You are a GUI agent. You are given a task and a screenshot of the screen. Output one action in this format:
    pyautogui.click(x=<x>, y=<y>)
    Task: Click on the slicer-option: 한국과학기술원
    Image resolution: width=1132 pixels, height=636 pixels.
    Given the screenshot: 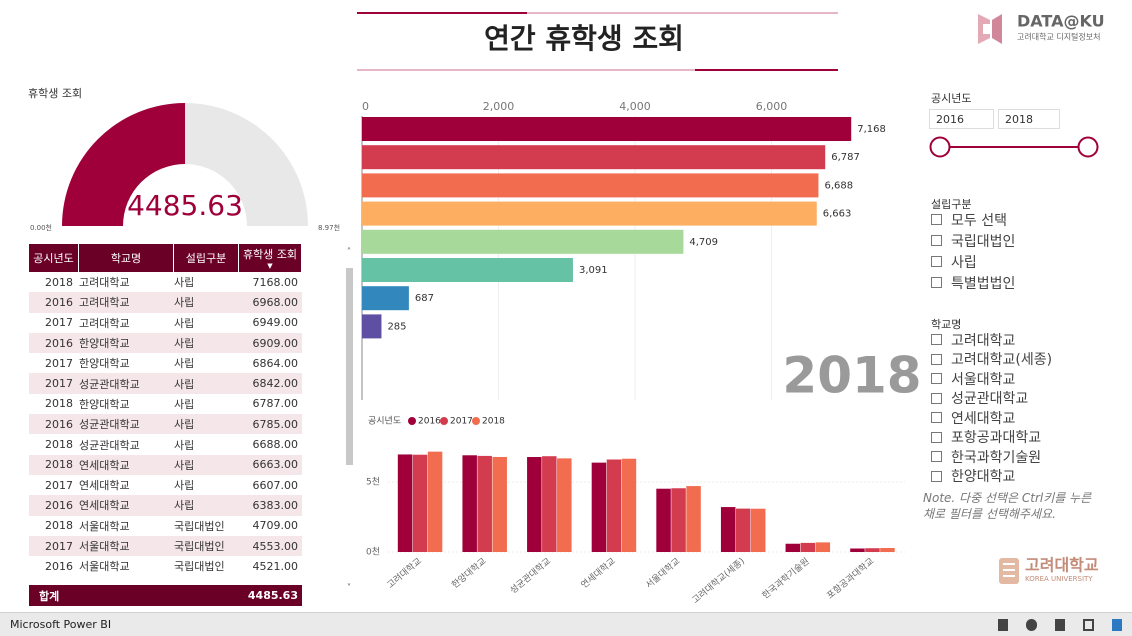 What is the action you would take?
    pyautogui.click(x=986, y=457)
    